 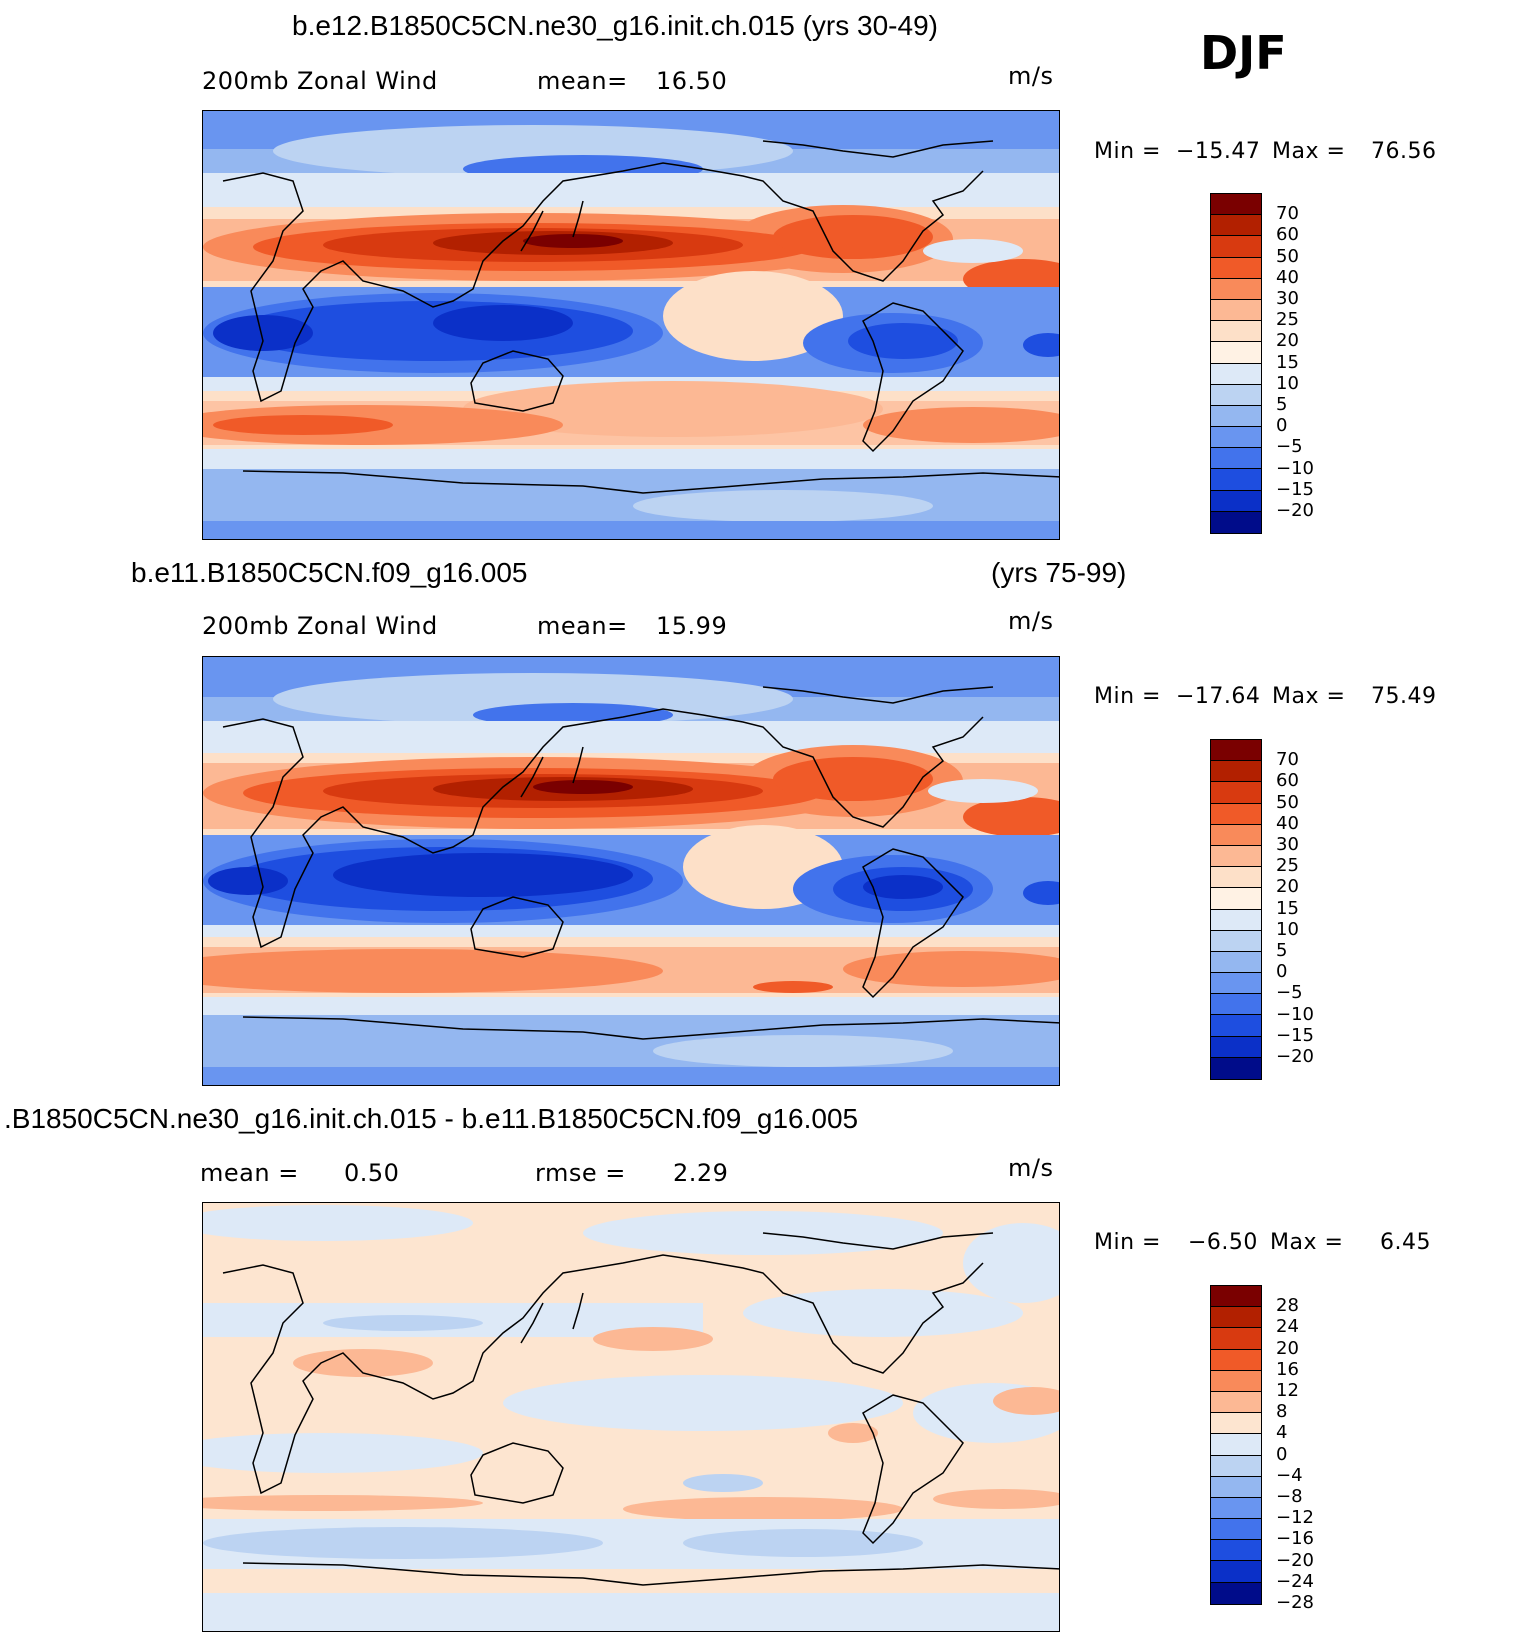 I want to click on colorbar-tick-label: −10, so click(x=1295, y=468).